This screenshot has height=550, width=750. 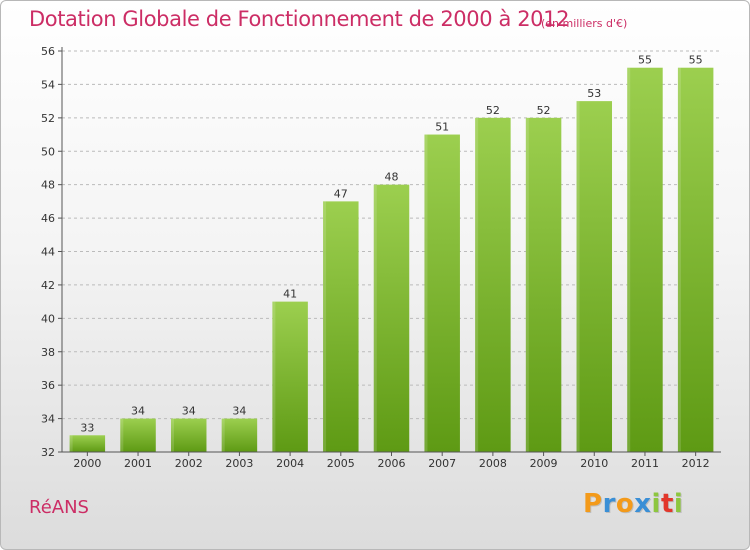 What do you see at coordinates (493, 110) in the screenshot?
I see `data-label-2008: 52` at bounding box center [493, 110].